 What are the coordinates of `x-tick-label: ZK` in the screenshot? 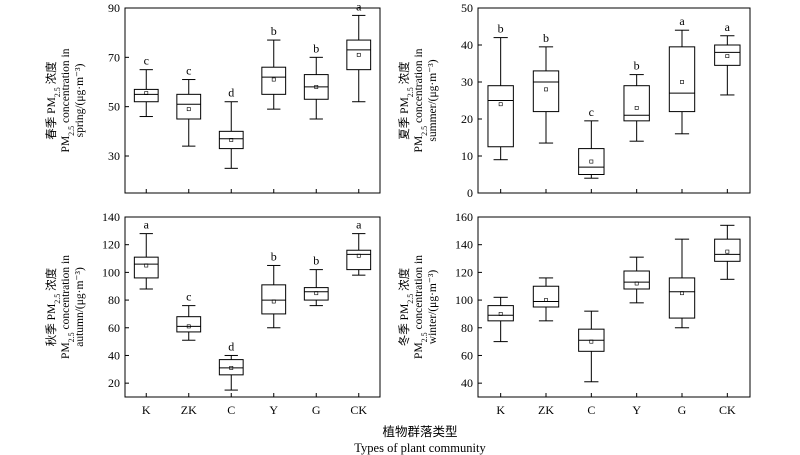 It's located at (189, 410).